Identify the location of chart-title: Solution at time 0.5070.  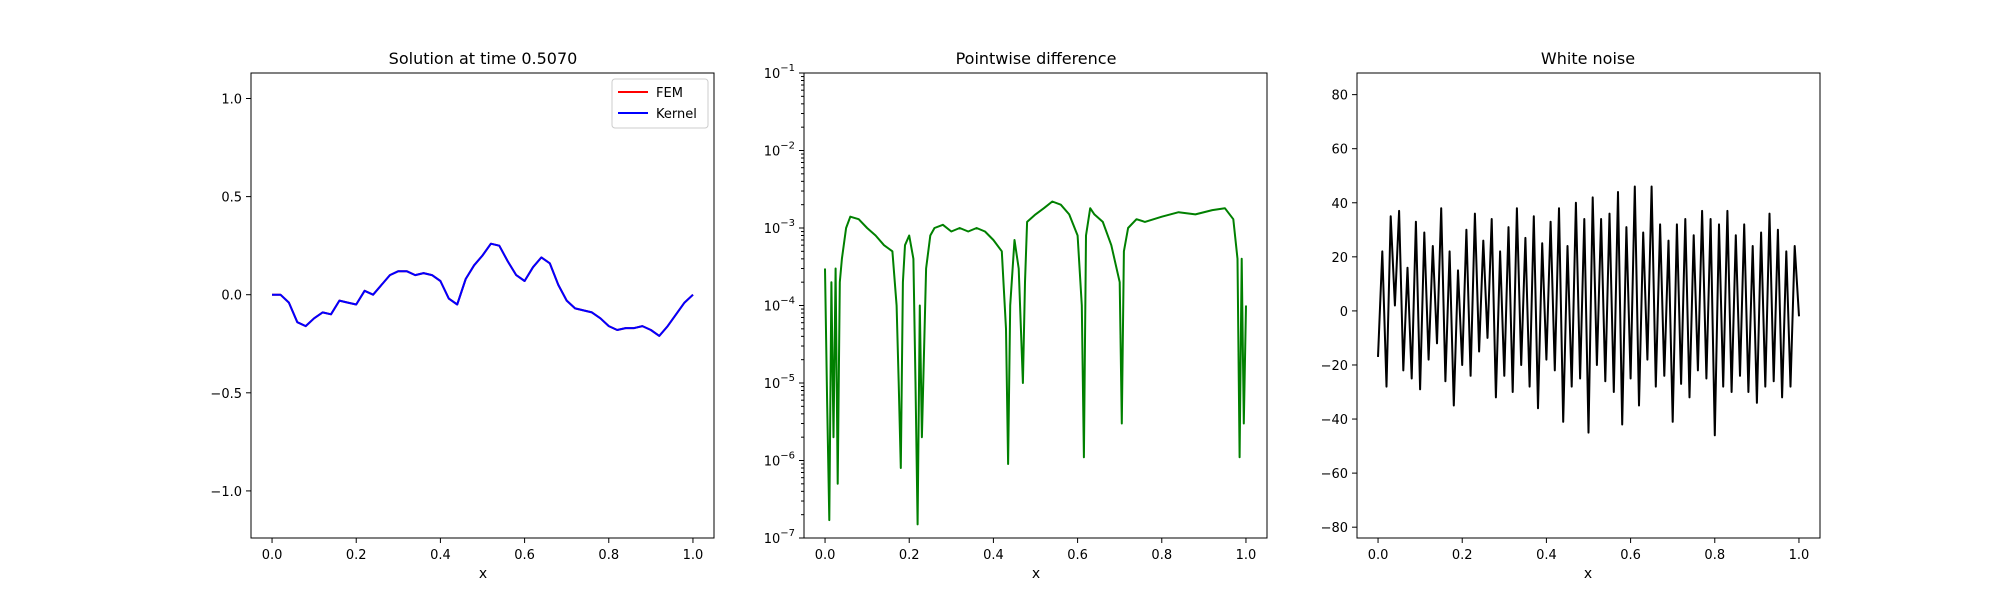
(483, 58).